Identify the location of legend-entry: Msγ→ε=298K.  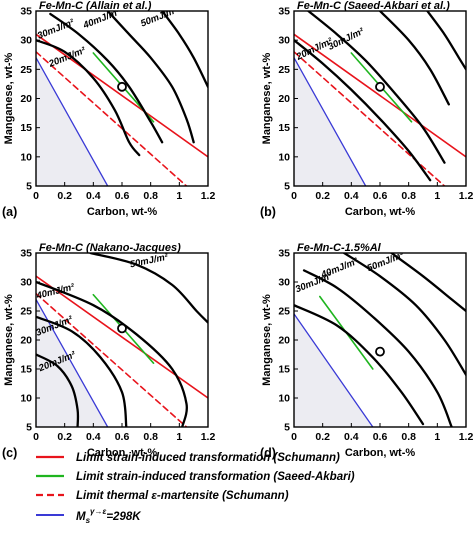
(88, 516).